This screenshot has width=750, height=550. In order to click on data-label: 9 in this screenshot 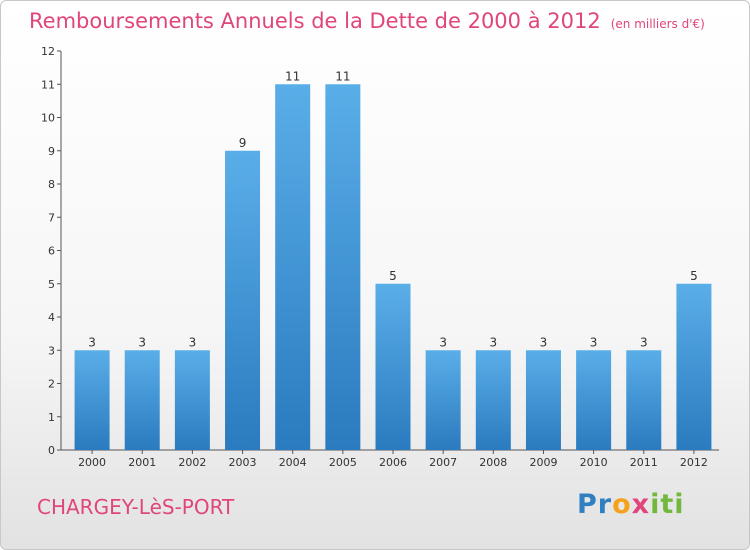, I will do `click(243, 143)`.